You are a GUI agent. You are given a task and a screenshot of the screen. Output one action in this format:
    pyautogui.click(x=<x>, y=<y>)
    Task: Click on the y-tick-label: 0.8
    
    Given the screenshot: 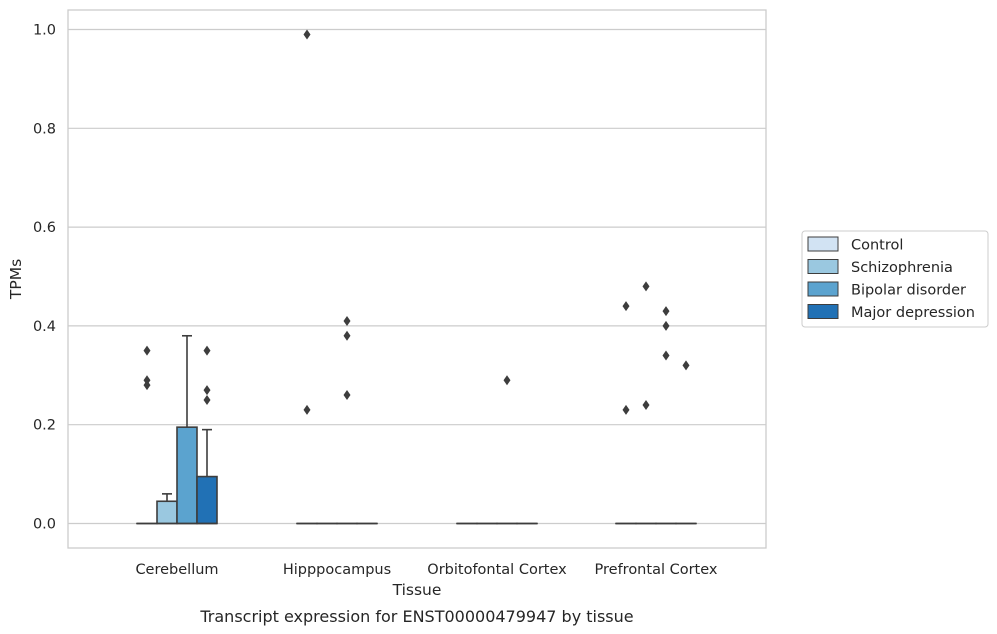 What is the action you would take?
    pyautogui.click(x=44, y=129)
    